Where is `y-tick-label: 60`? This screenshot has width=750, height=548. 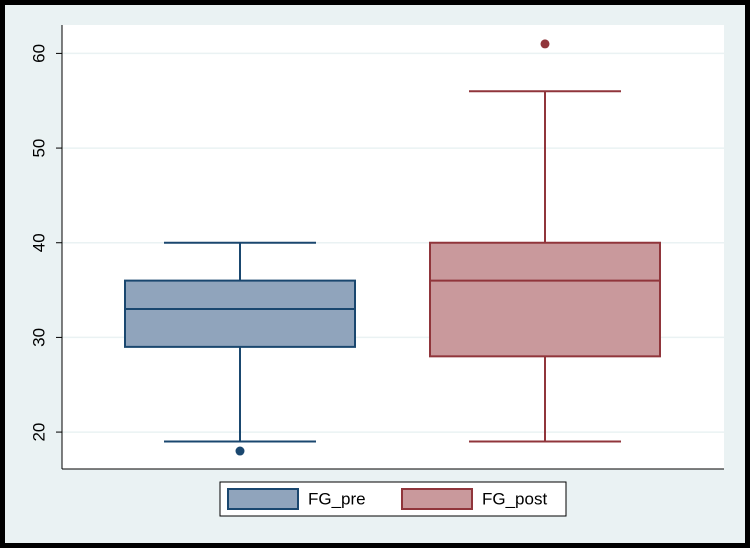
y-tick-label: 60 is located at coordinates (38, 53).